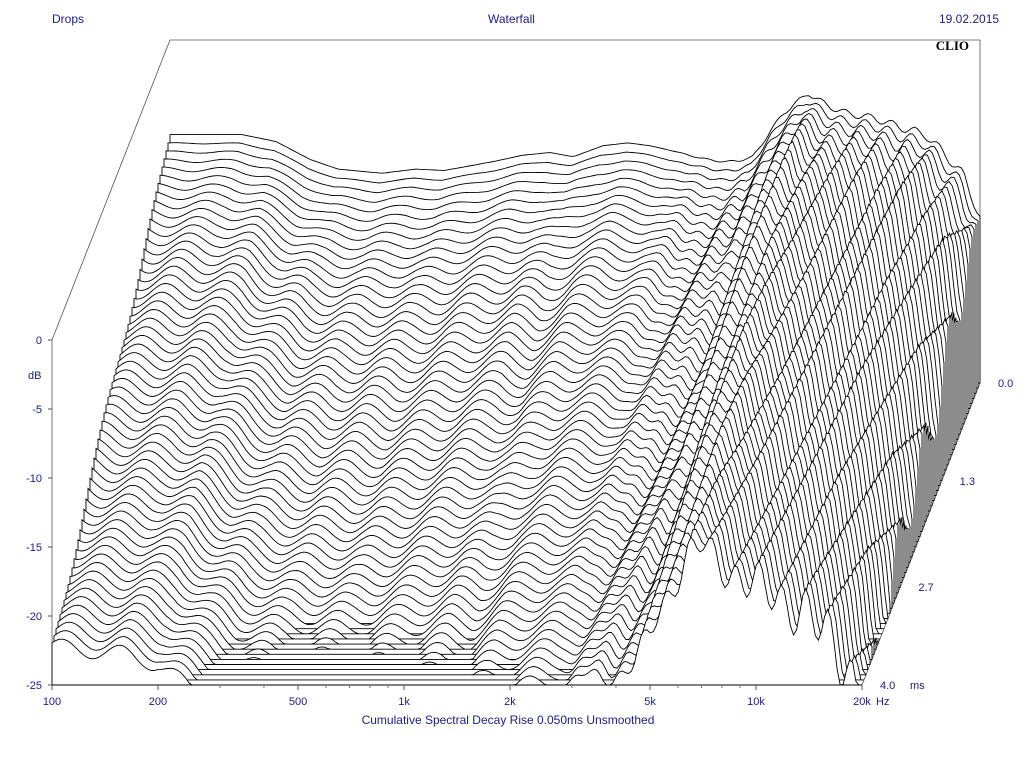  Describe the element at coordinates (34, 548) in the screenshot. I see `y-tick-label: -15` at that location.